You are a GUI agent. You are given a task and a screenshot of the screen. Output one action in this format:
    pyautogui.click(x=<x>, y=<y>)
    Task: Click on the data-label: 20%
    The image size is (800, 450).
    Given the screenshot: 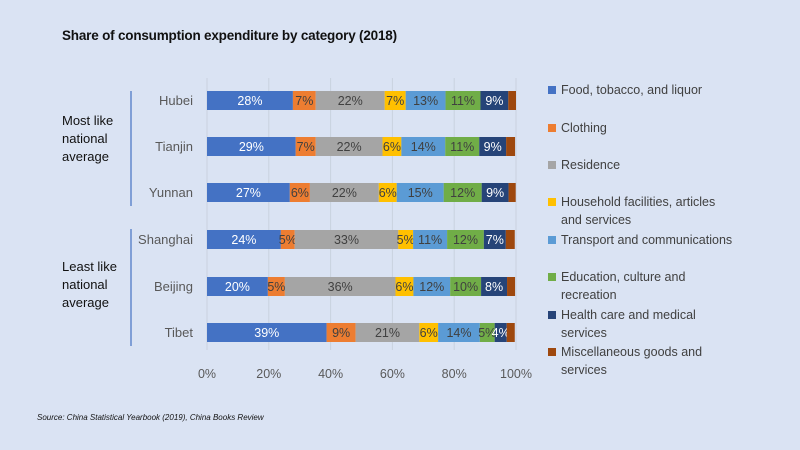 What is the action you would take?
    pyautogui.click(x=237, y=287)
    